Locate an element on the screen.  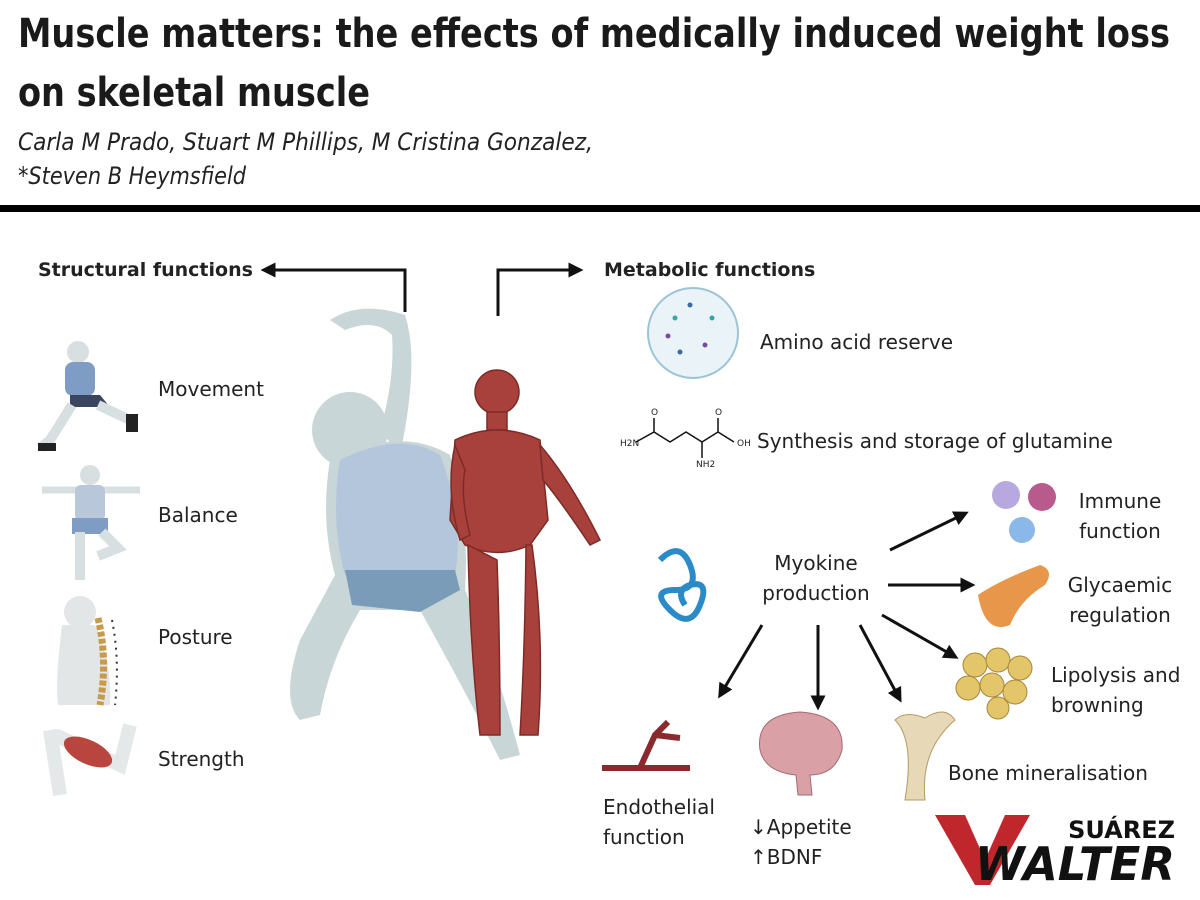
myokine-icon is located at coordinates (682, 585).